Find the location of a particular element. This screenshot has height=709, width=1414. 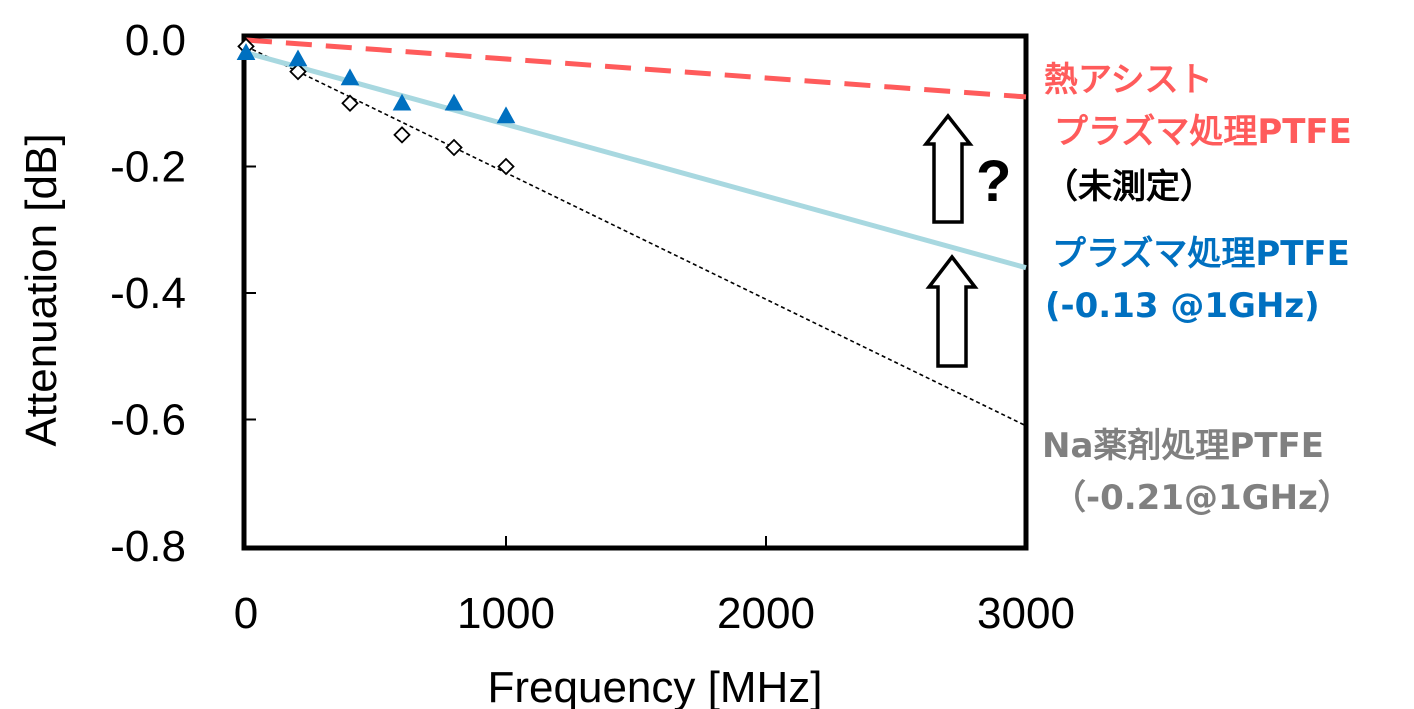

x-axis-title: Frequency [MHz] is located at coordinates (655, 686).